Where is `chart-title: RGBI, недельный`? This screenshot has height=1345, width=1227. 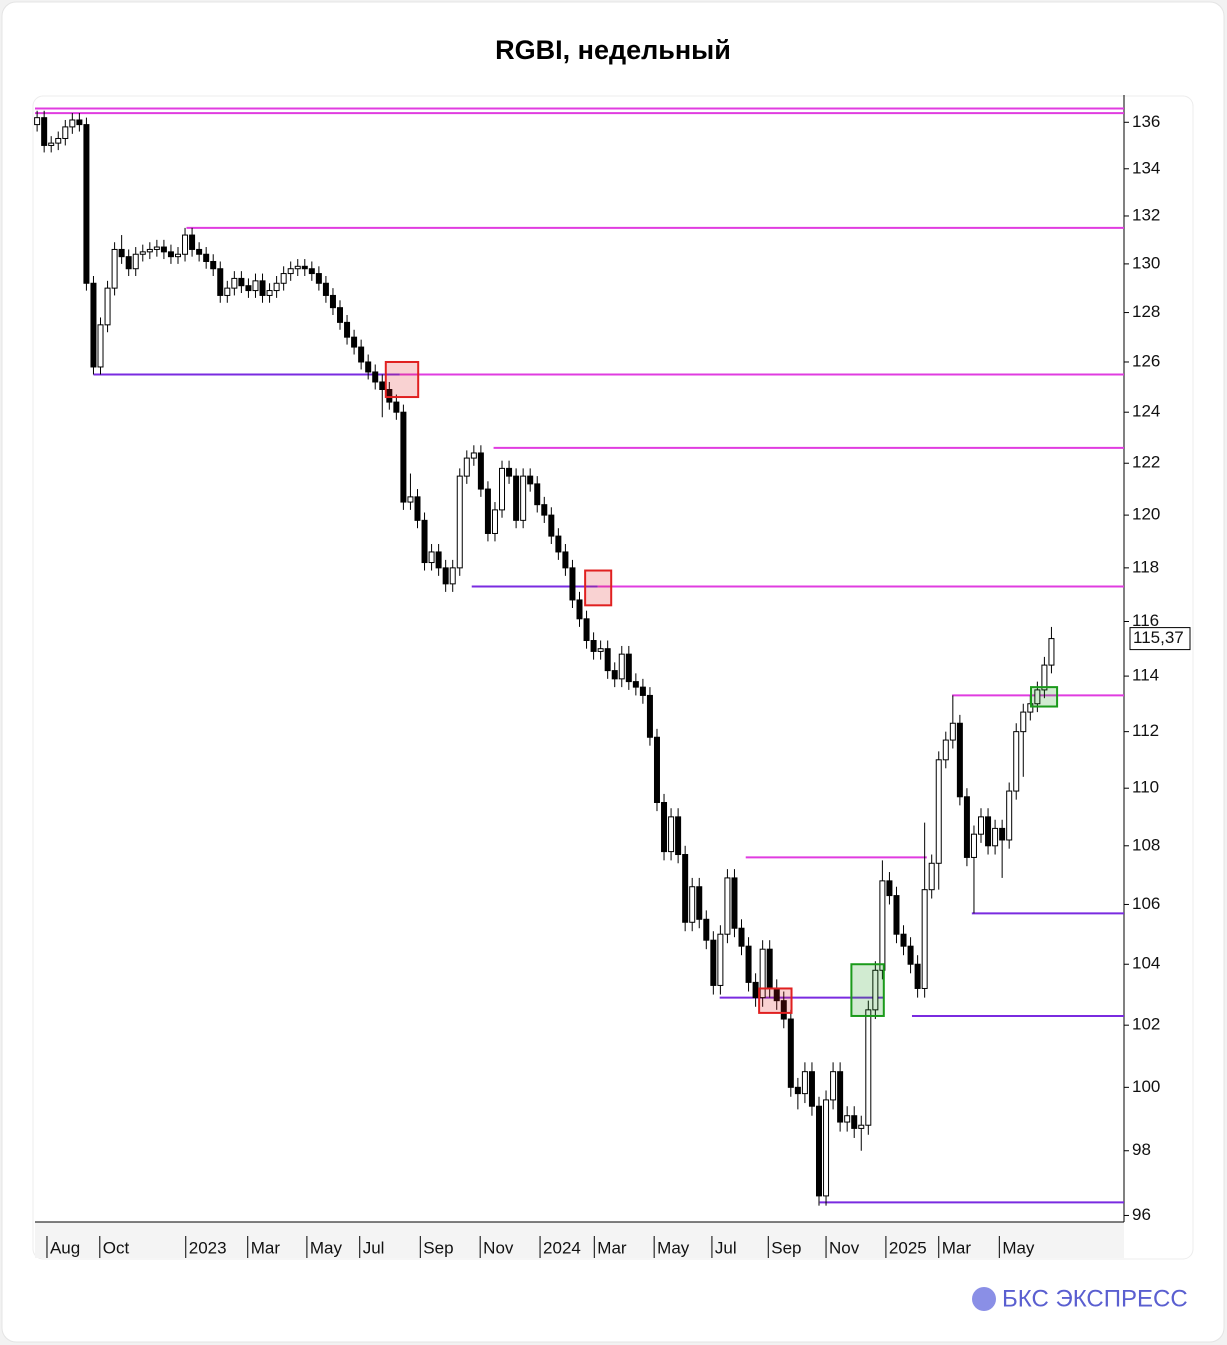
chart-title: RGBI, недельный is located at coordinates (613, 50).